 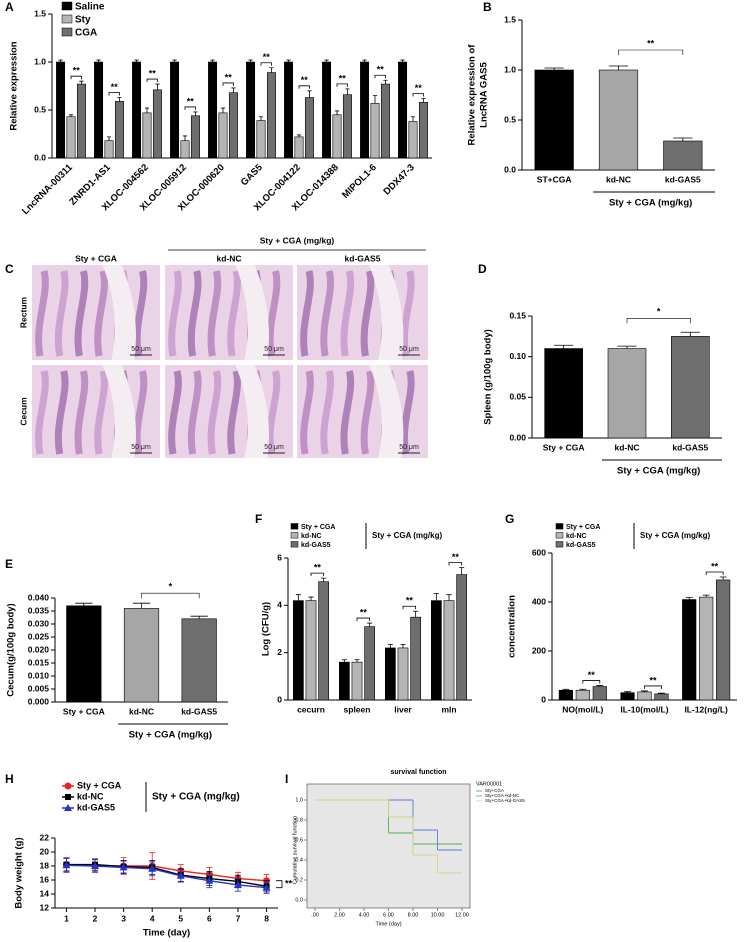 What do you see at coordinates (658, 471) in the screenshot?
I see `group-label: Sty + CGA (mg/kg)` at bounding box center [658, 471].